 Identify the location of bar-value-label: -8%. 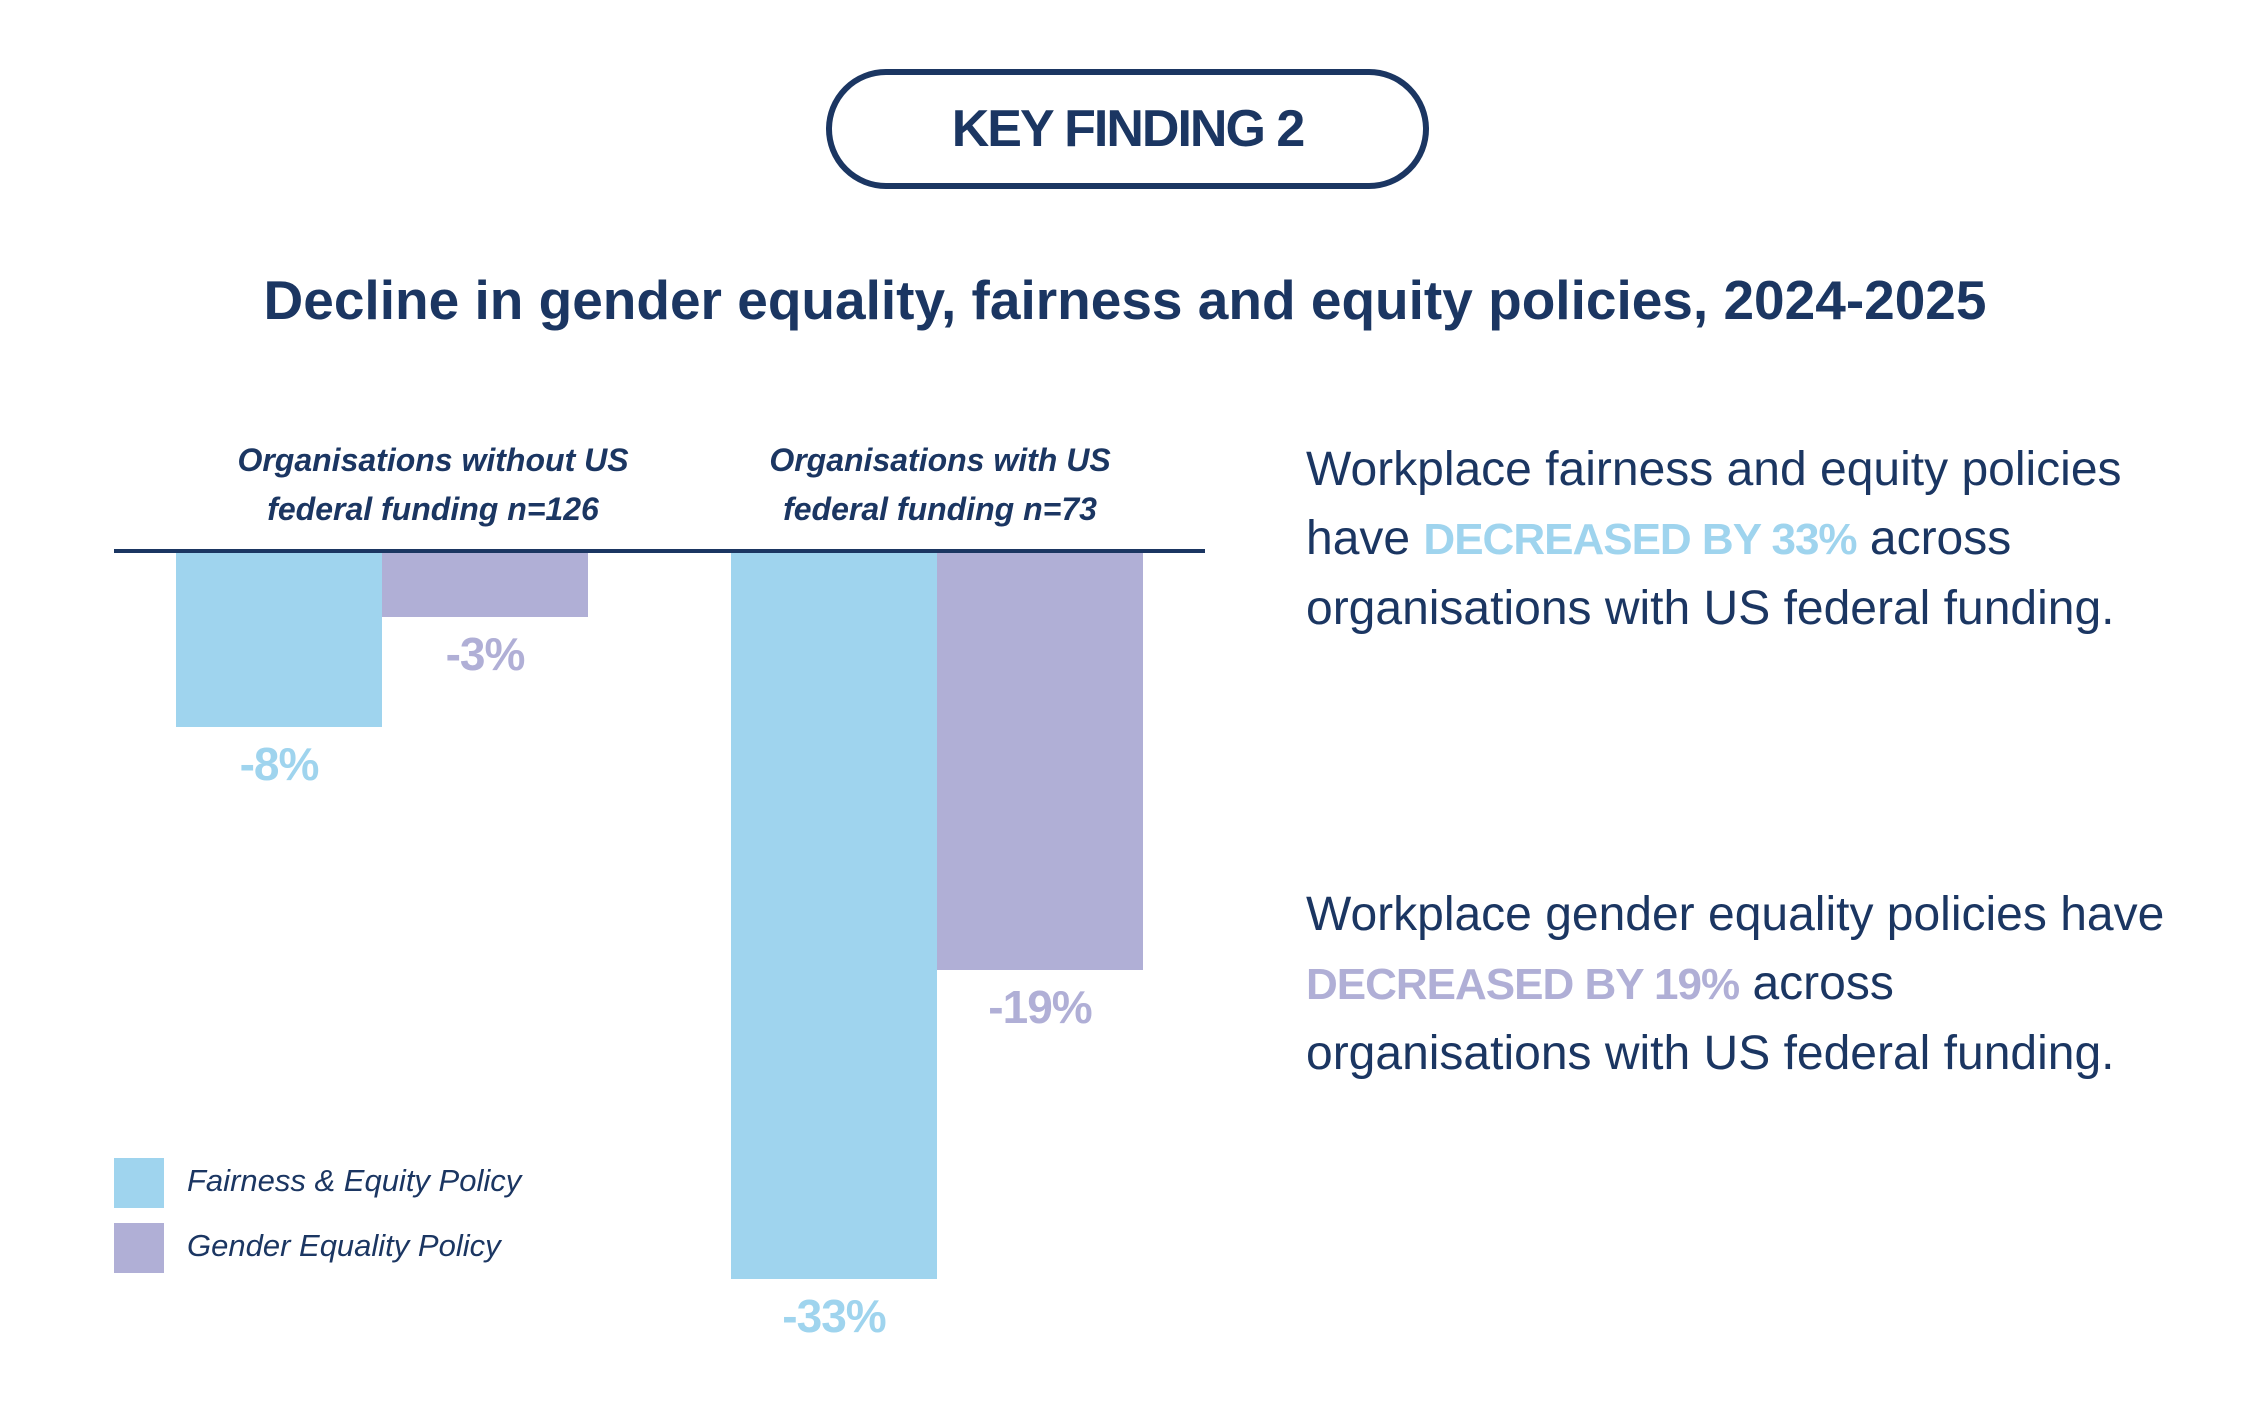
(279, 764).